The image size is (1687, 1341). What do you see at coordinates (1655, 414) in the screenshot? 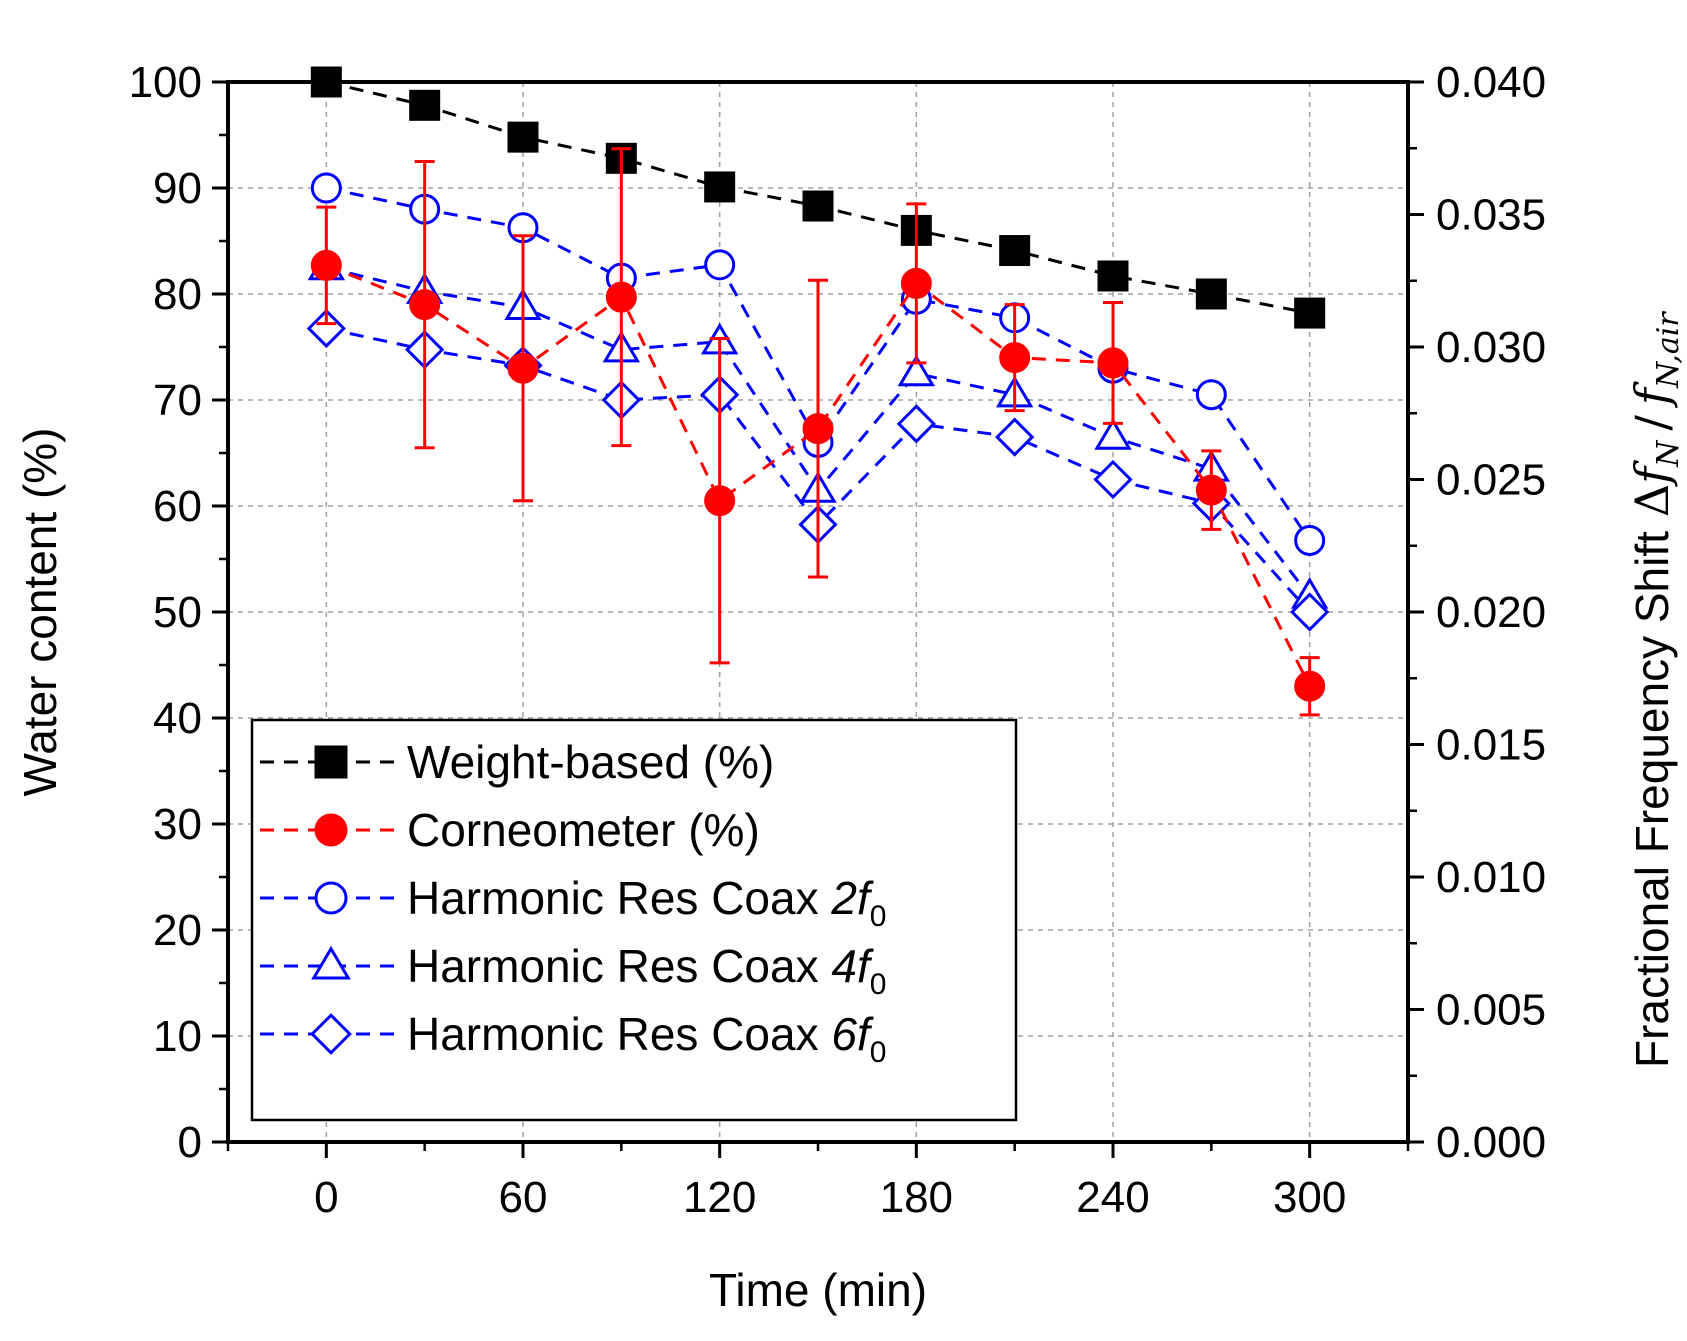
I see `y2-axis-title-math: ΔfN/fN,air` at bounding box center [1655, 414].